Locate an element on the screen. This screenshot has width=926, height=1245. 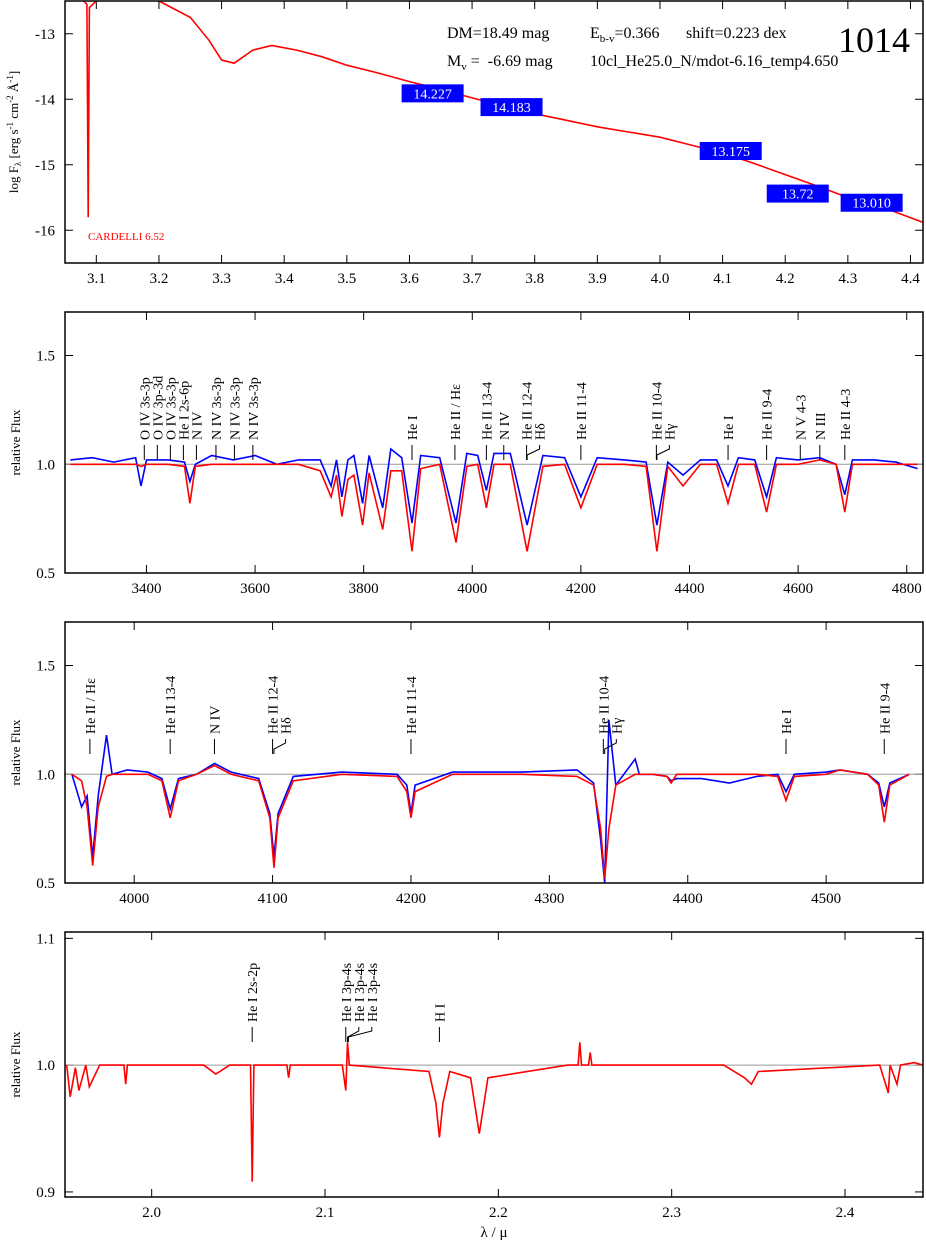
label-part: ] is located at coordinates (13, 73).